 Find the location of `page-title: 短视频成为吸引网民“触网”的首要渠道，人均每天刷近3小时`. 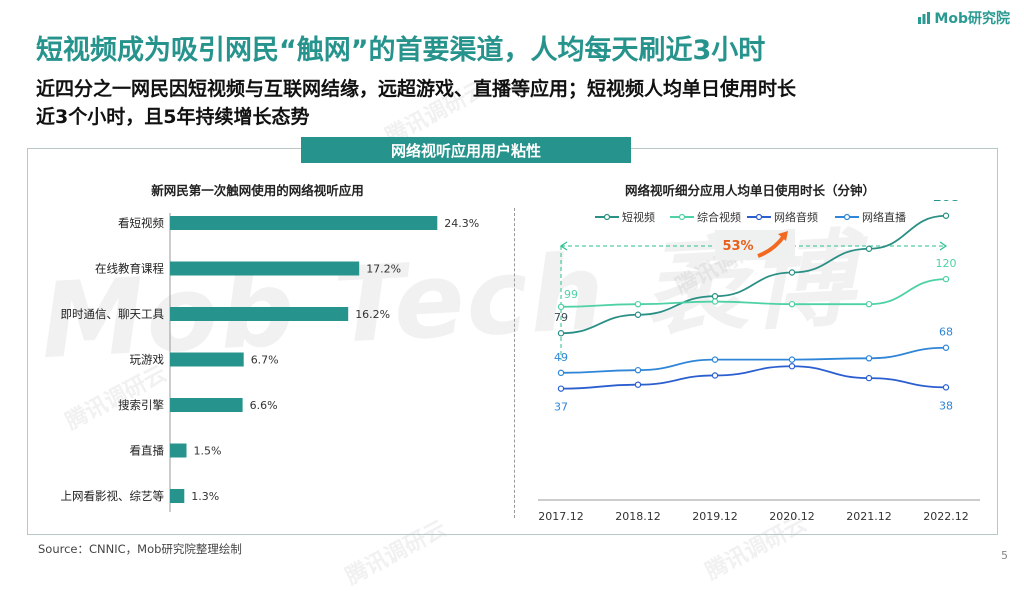

page-title: 短视频成为吸引网民“触网”的首要渠道，人均每天刷近3小时 is located at coordinates (401, 50).